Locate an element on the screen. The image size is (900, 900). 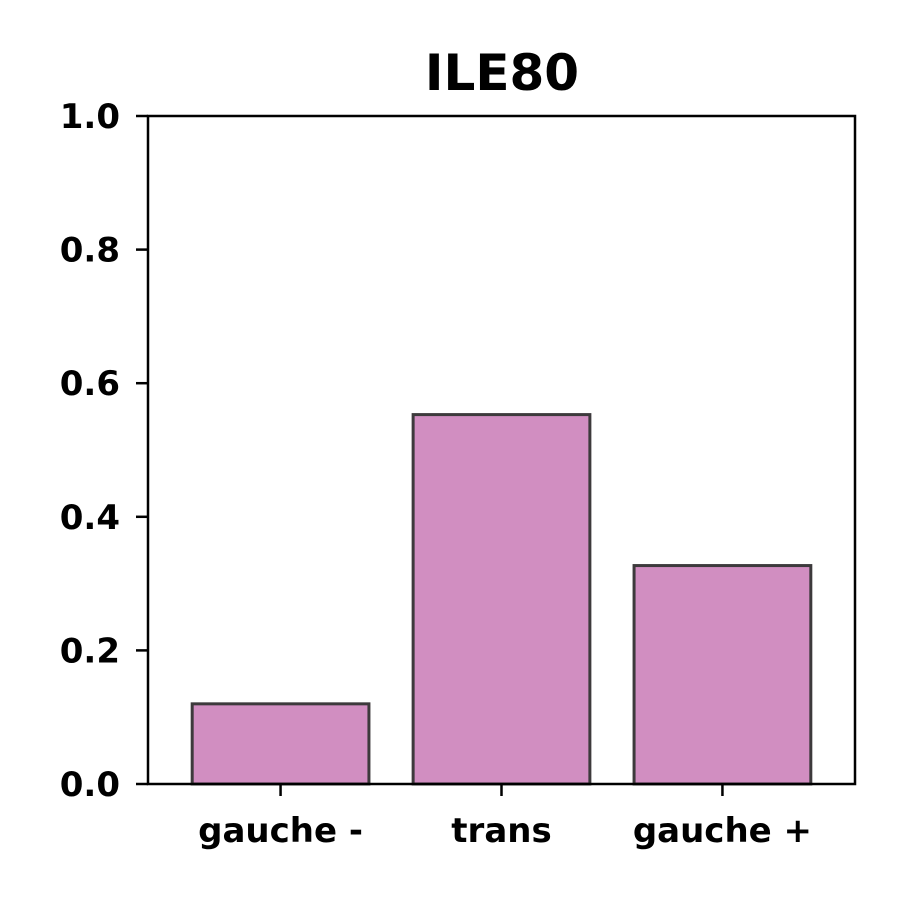
x-axis: gauche - trans gauche + is located at coordinates (505, 817).